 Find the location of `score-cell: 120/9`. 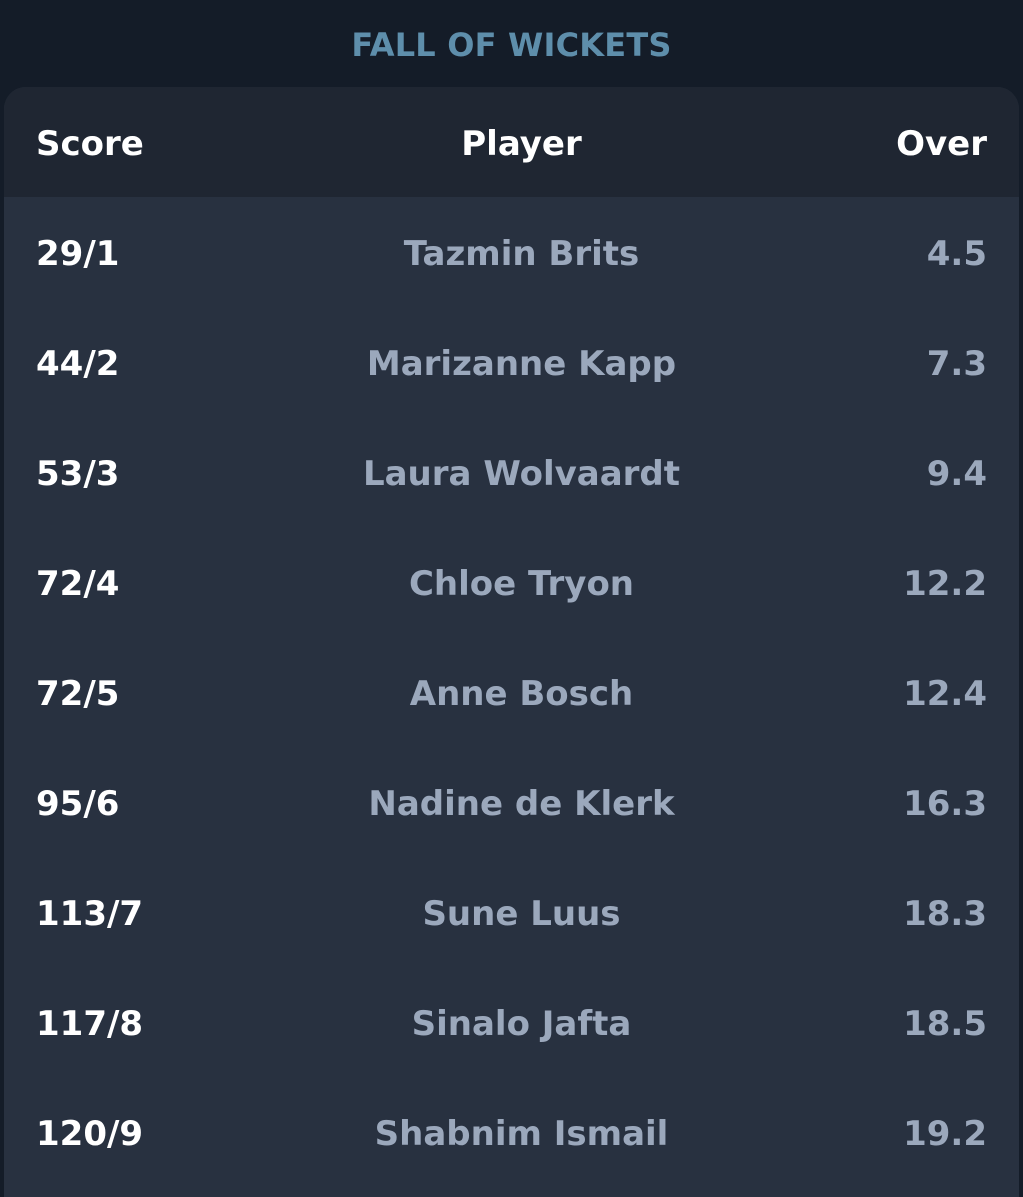

score-cell: 120/9 is located at coordinates (90, 1134).